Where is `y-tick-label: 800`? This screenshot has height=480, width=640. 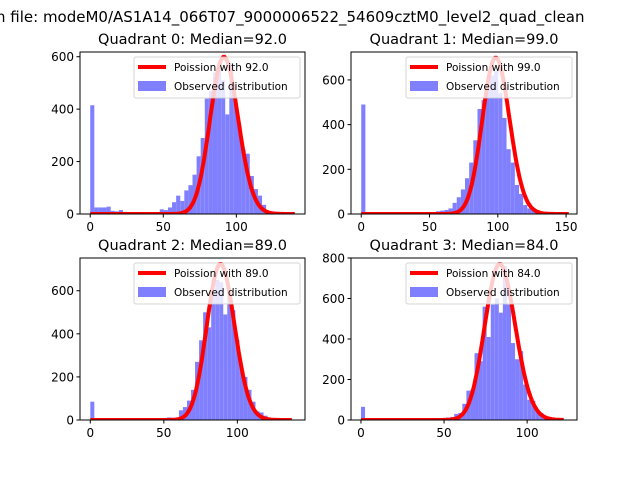
y-tick-label: 800 is located at coordinates (333, 259).